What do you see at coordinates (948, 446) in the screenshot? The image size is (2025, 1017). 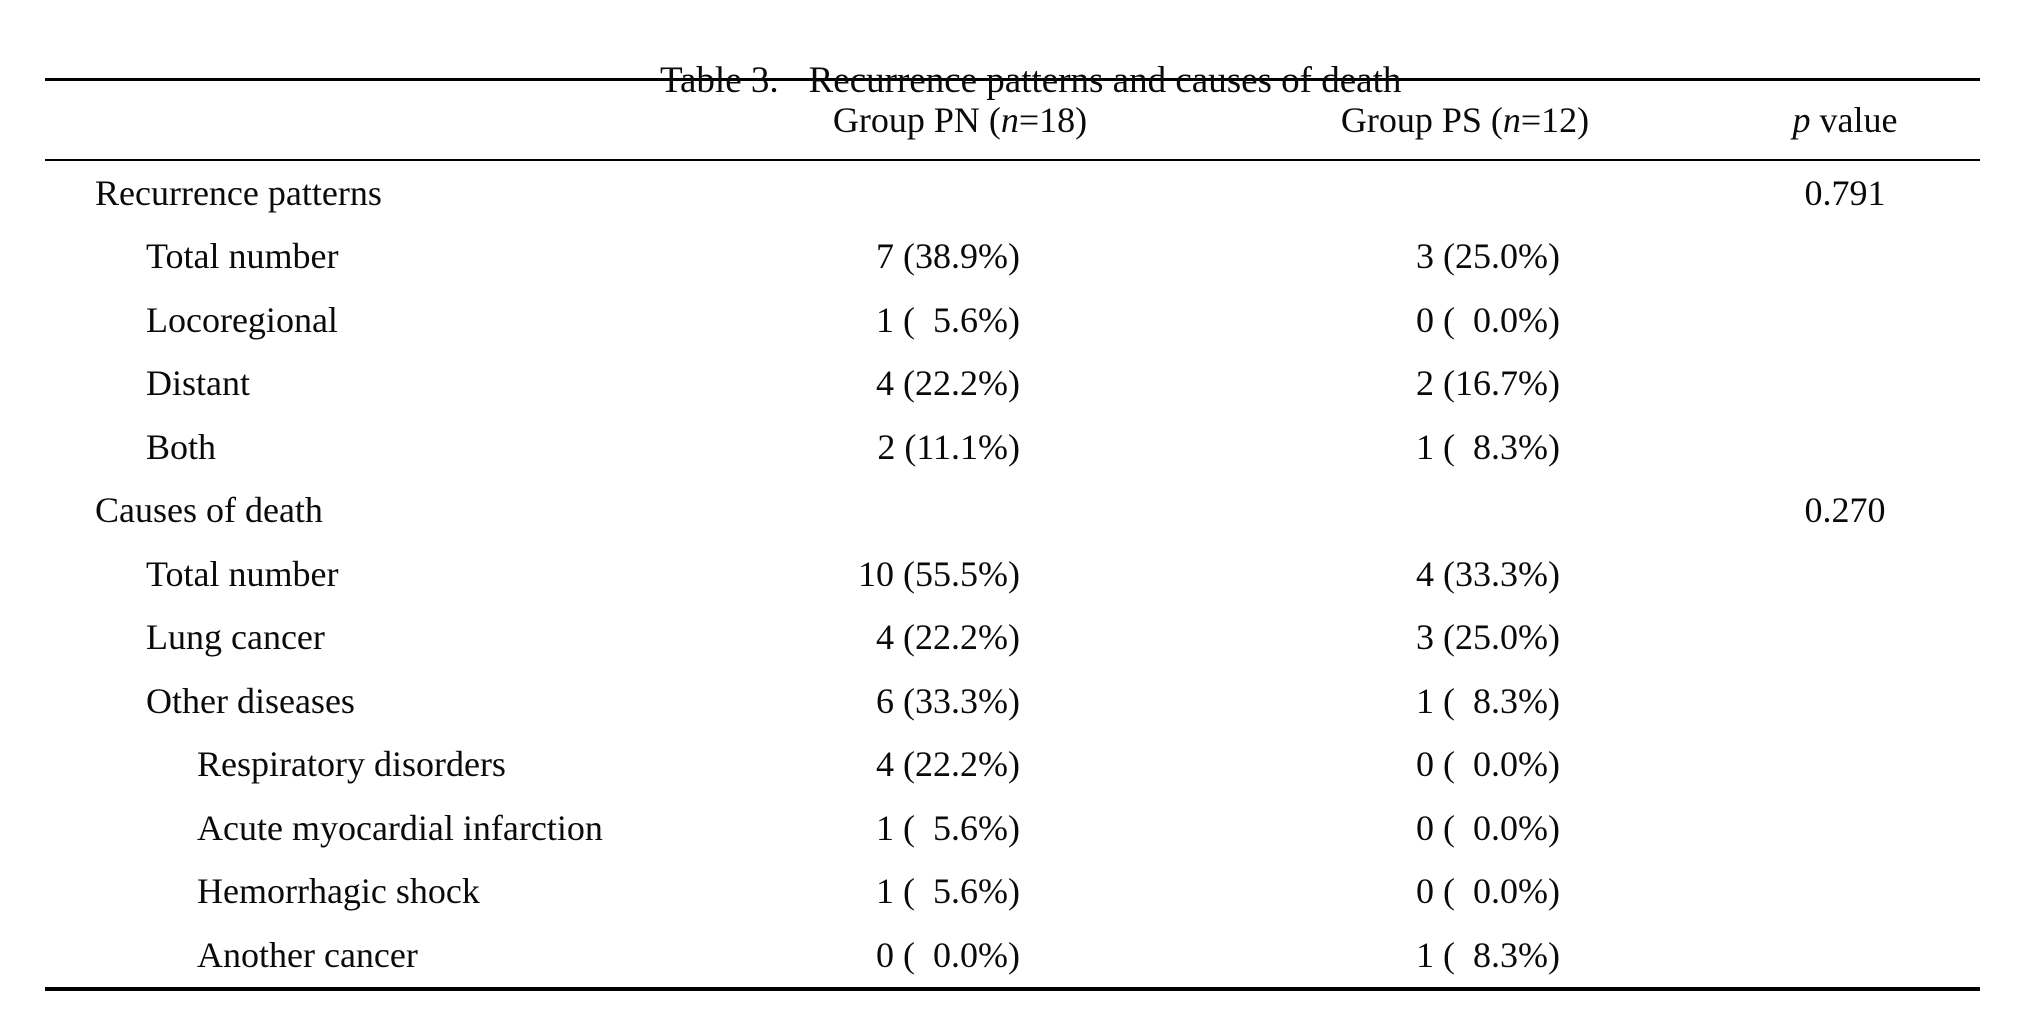 I see `pn-value: 2 (11.1%)` at bounding box center [948, 446].